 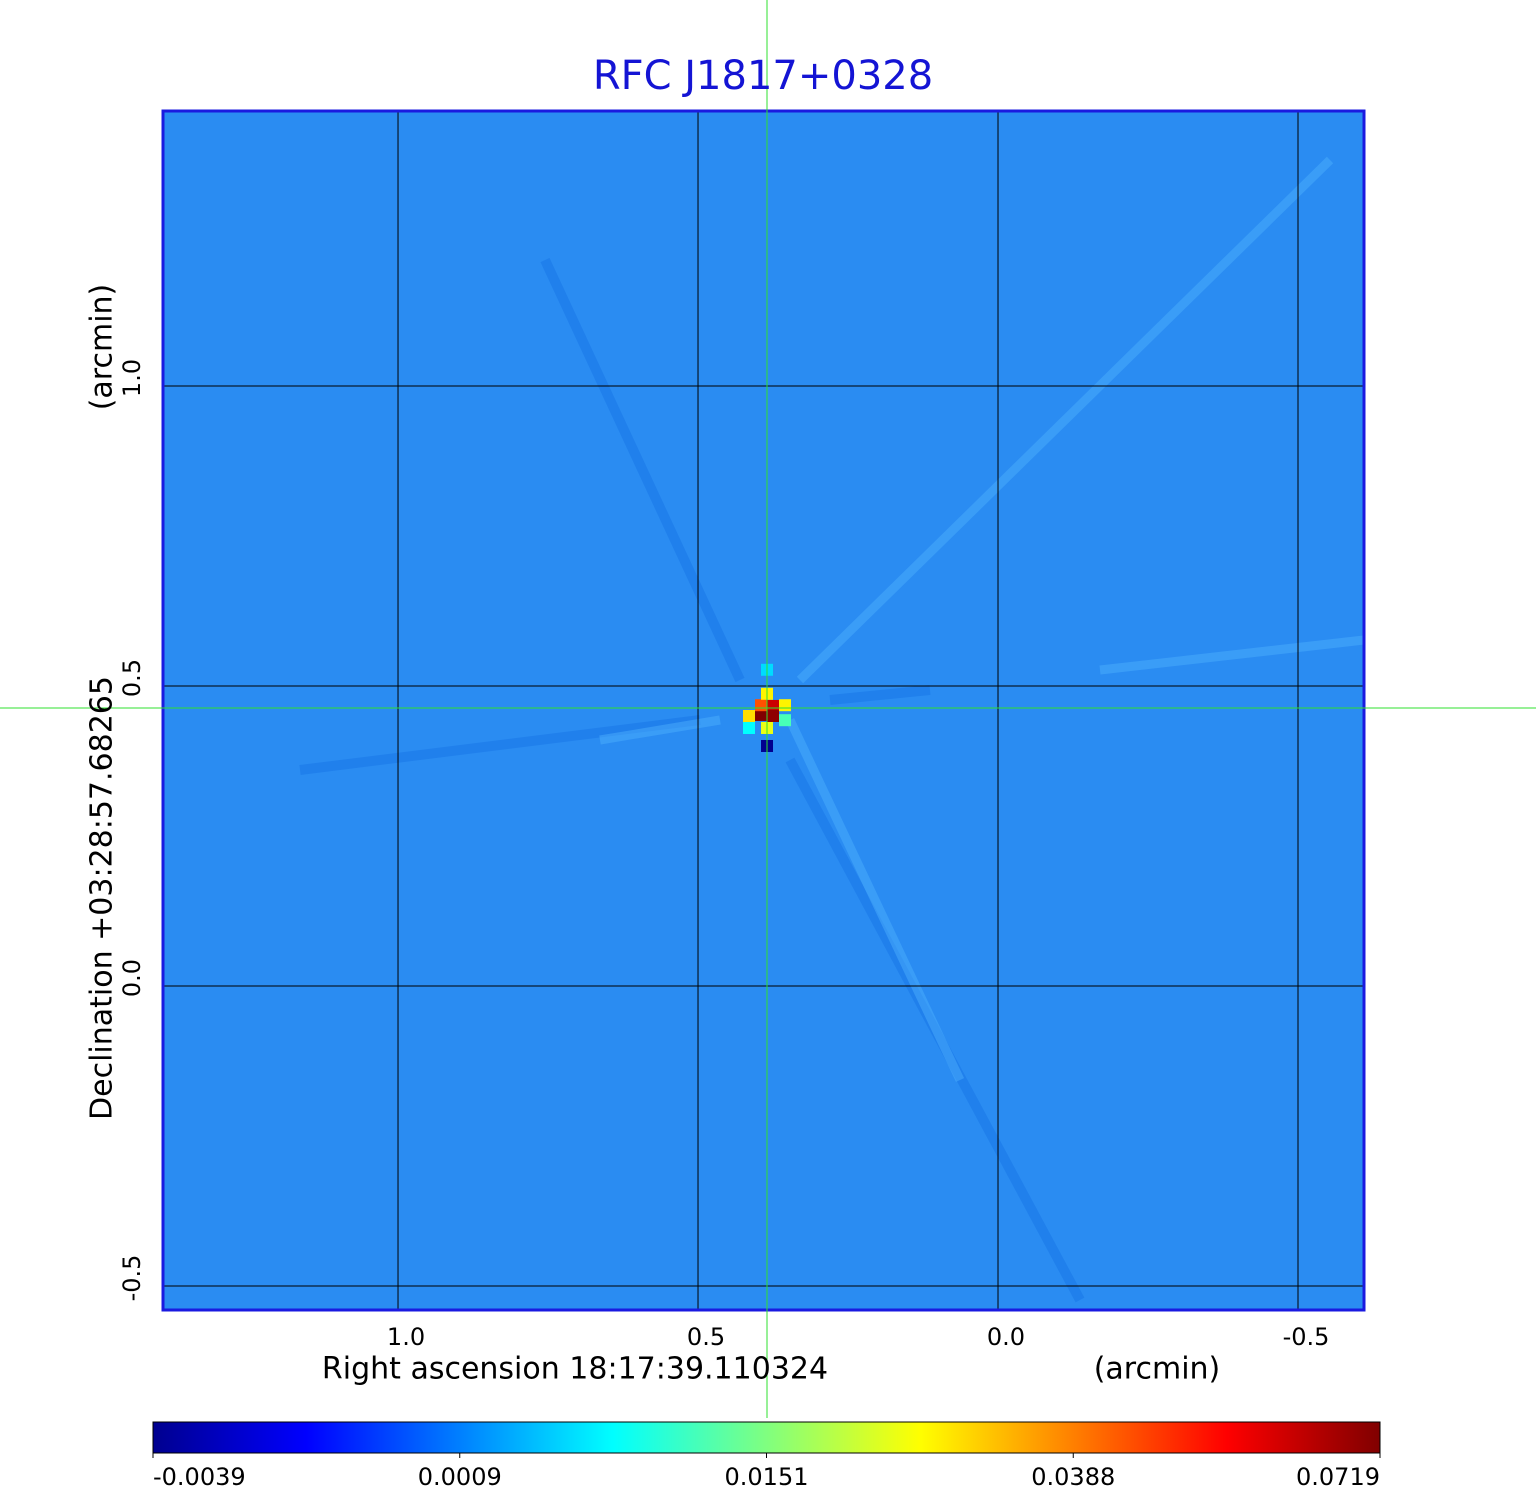 What do you see at coordinates (406, 1337) in the screenshot?
I see `x-tick-label: 1.0` at bounding box center [406, 1337].